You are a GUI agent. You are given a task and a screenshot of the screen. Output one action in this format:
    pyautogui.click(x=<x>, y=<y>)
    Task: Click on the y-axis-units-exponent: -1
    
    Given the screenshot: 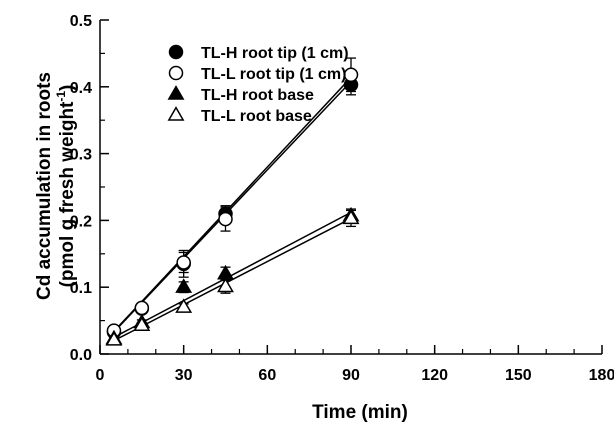 What is the action you would take?
    pyautogui.click(x=61, y=96)
    